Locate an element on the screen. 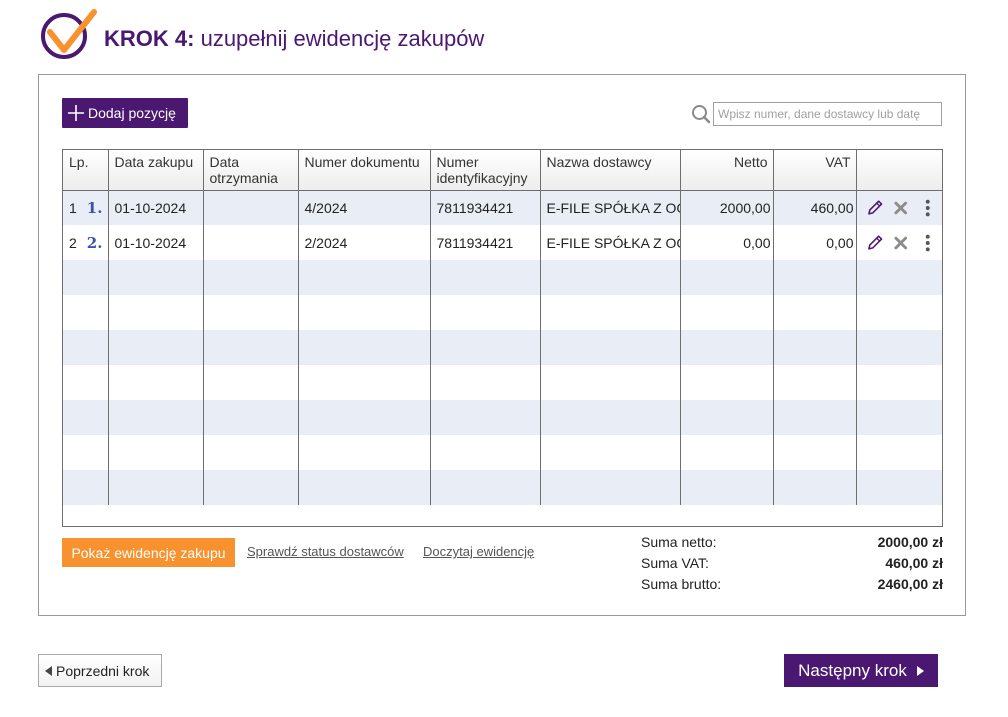 This screenshot has height=717, width=1008. sum-vat-value: 460,00 zł is located at coordinates (914, 563).